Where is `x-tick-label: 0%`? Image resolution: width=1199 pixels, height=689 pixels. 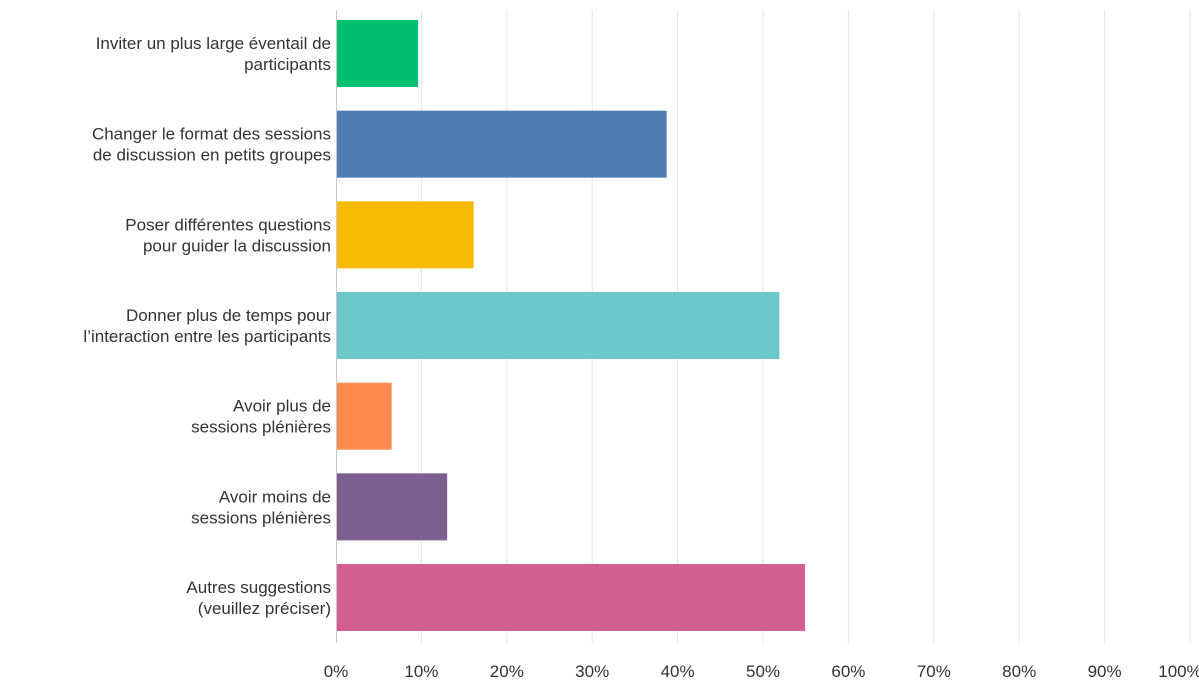
x-tick-label: 0% is located at coordinates (336, 671).